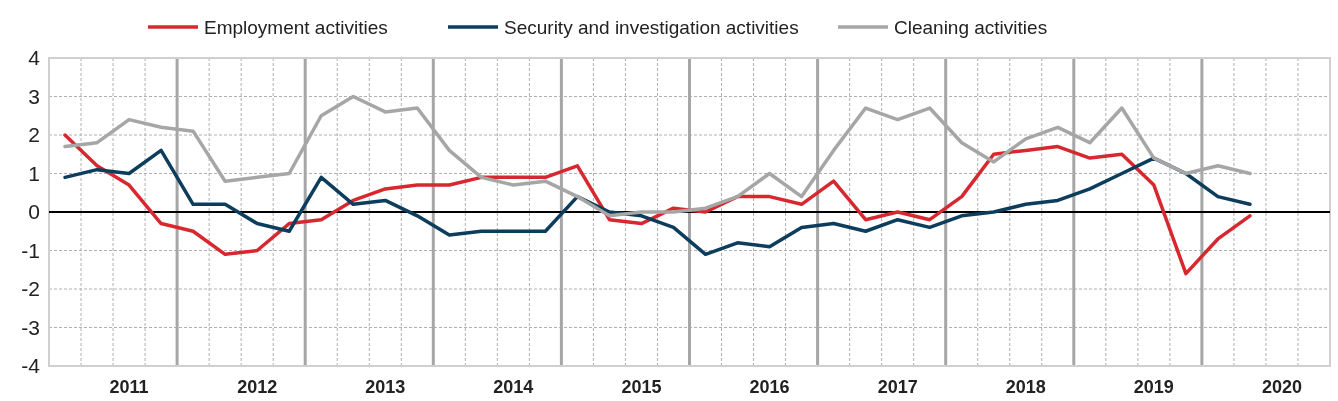  I want to click on y-tick-label: -1, so click(30, 250).